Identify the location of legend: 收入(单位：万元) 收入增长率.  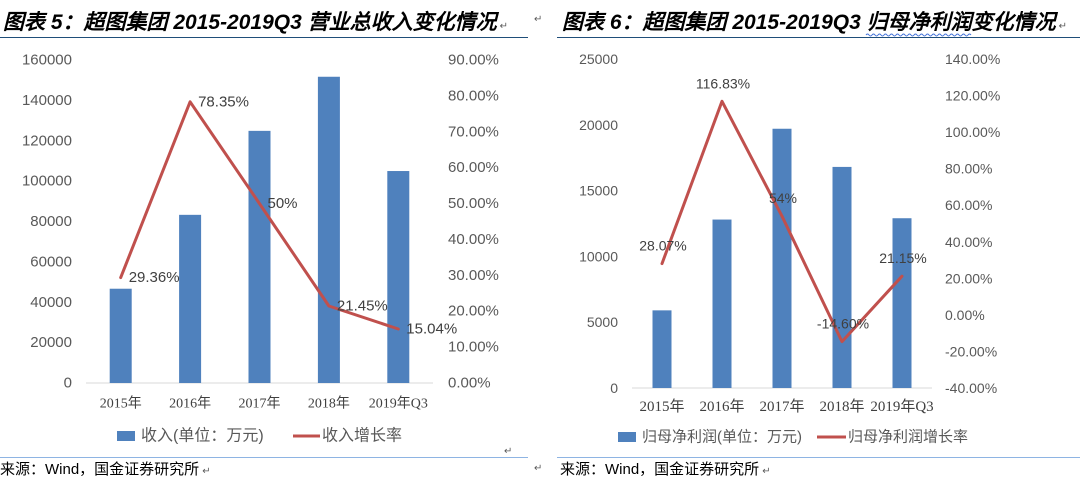
(259, 436).